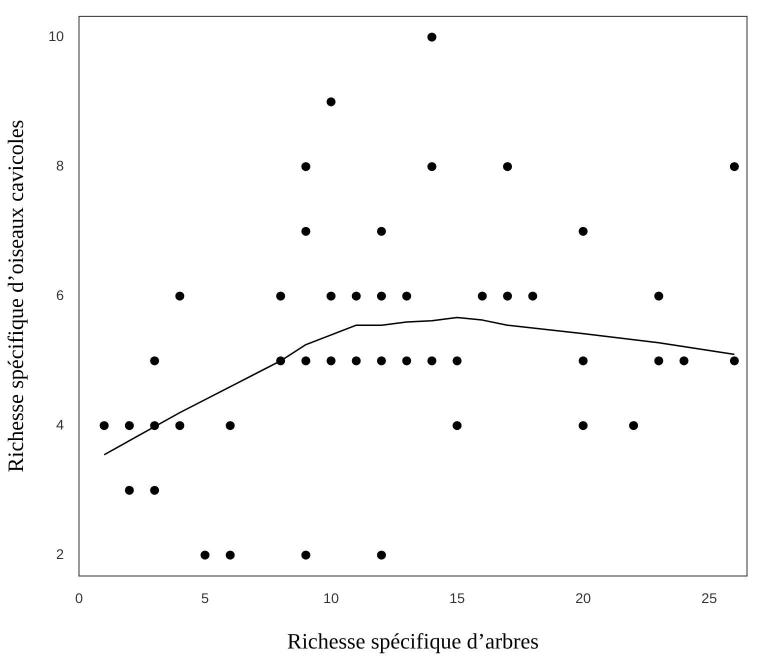  What do you see at coordinates (413, 641) in the screenshot?
I see `x-axis-title: Richesse spécifique d’arbres` at bounding box center [413, 641].